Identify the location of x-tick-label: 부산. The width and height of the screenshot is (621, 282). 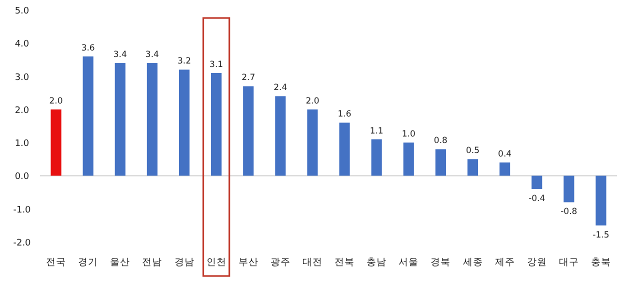
(248, 262).